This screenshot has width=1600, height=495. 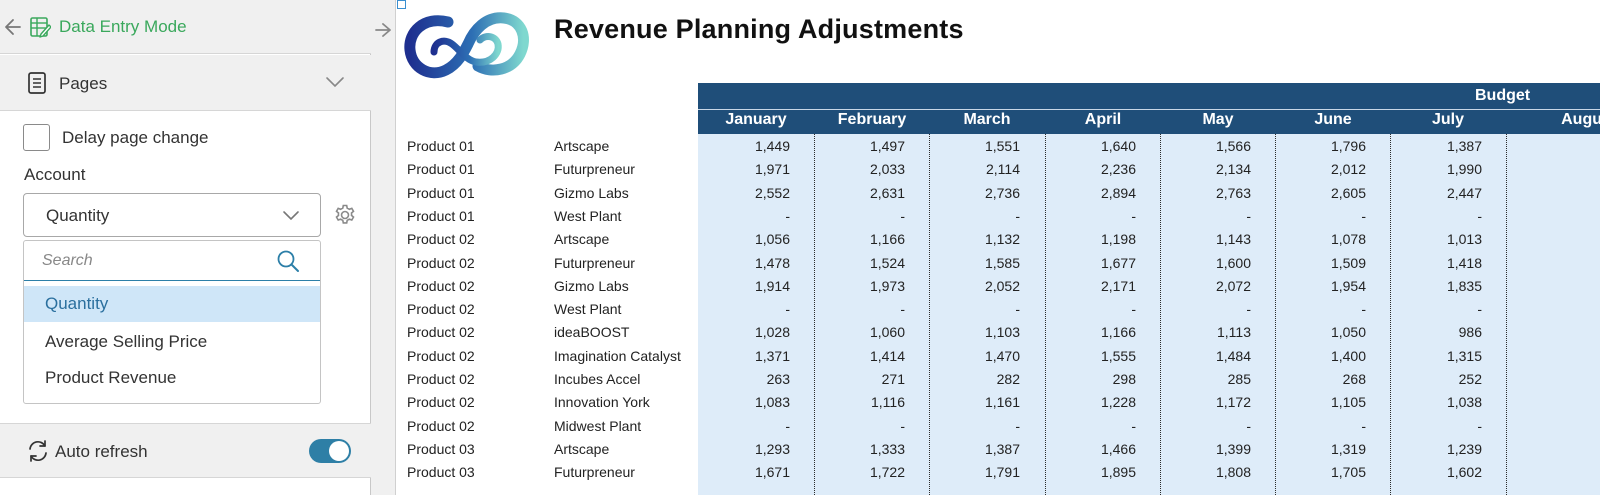 I want to click on value-cell: 1,600, so click(x=1233, y=262).